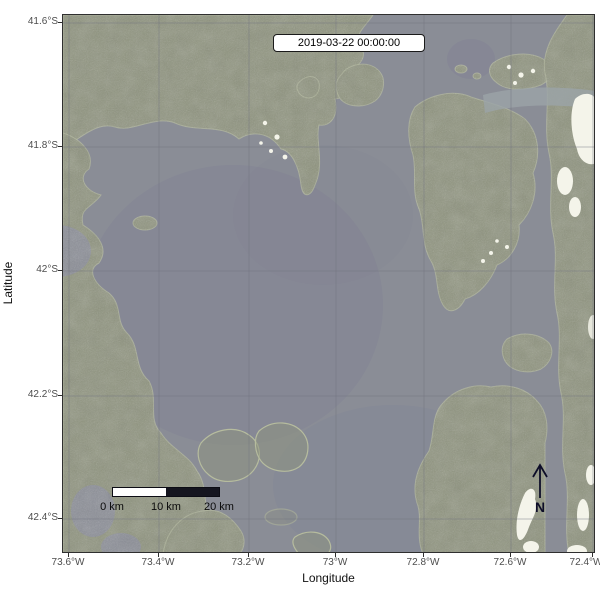  I want to click on scale-label-10: 10 km, so click(166, 507).